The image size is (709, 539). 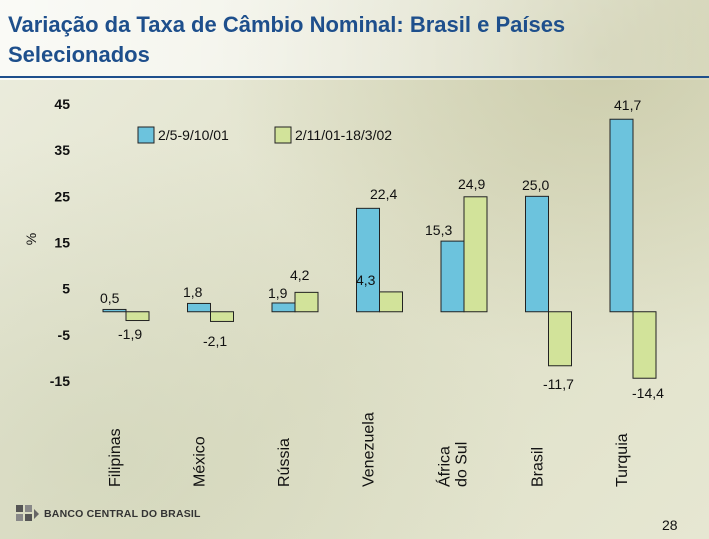 I want to click on svg-text: Turquia, so click(x=622, y=460).